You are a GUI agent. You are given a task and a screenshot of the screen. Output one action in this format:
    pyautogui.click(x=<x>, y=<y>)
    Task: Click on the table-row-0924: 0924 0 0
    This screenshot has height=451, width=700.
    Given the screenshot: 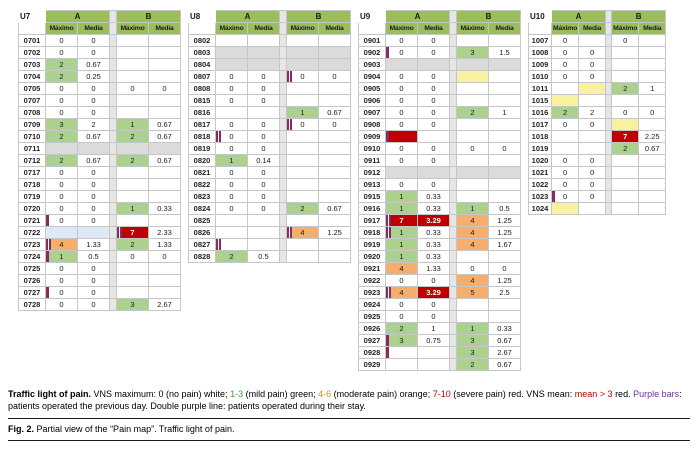 What is the action you would take?
    pyautogui.click(x=439, y=304)
    